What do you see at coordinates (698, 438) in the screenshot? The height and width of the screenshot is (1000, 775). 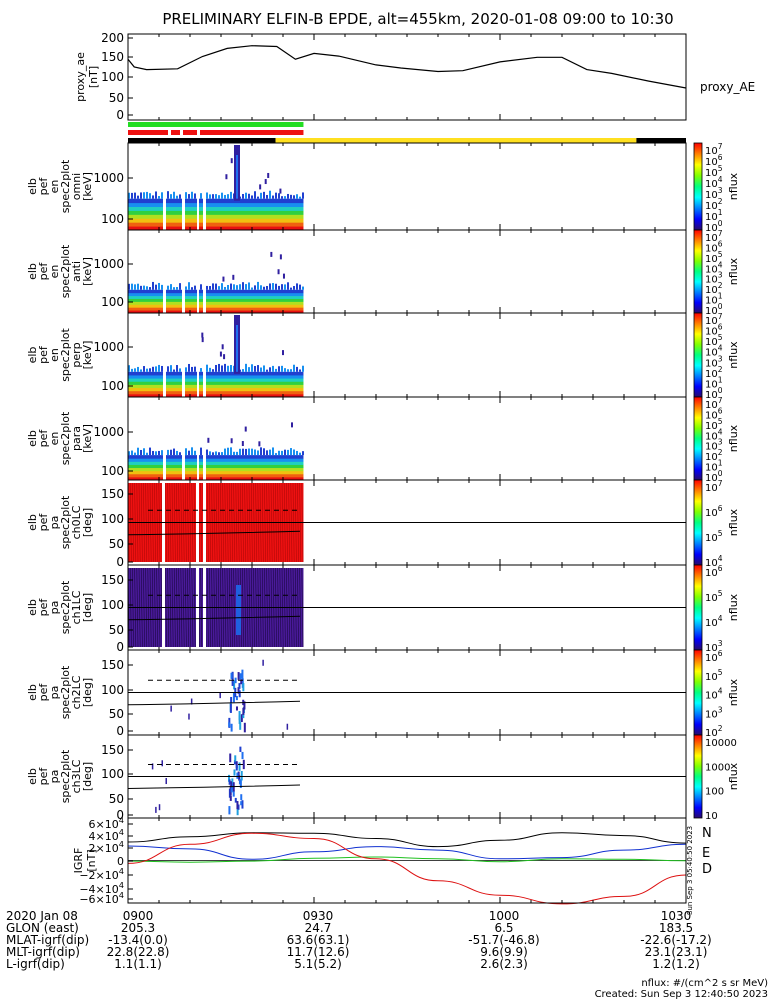 I see `colorbar-en_para` at bounding box center [698, 438].